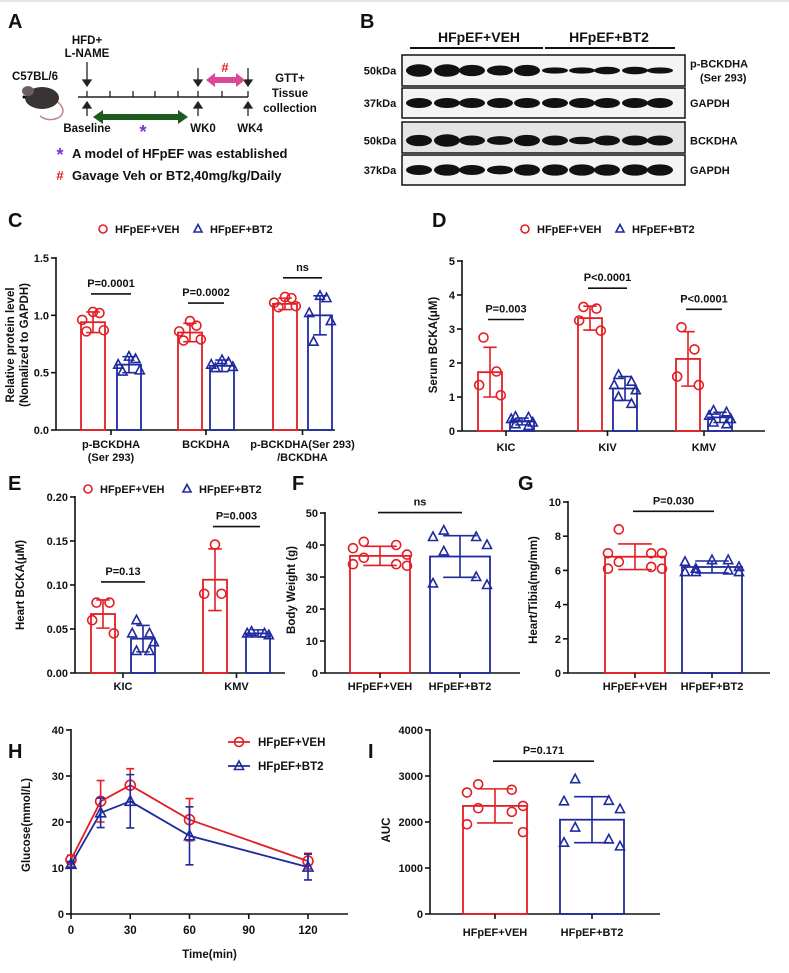 The image size is (789, 973). What do you see at coordinates (452, 330) in the screenshot?
I see `y-tick-label: 3` at bounding box center [452, 330].